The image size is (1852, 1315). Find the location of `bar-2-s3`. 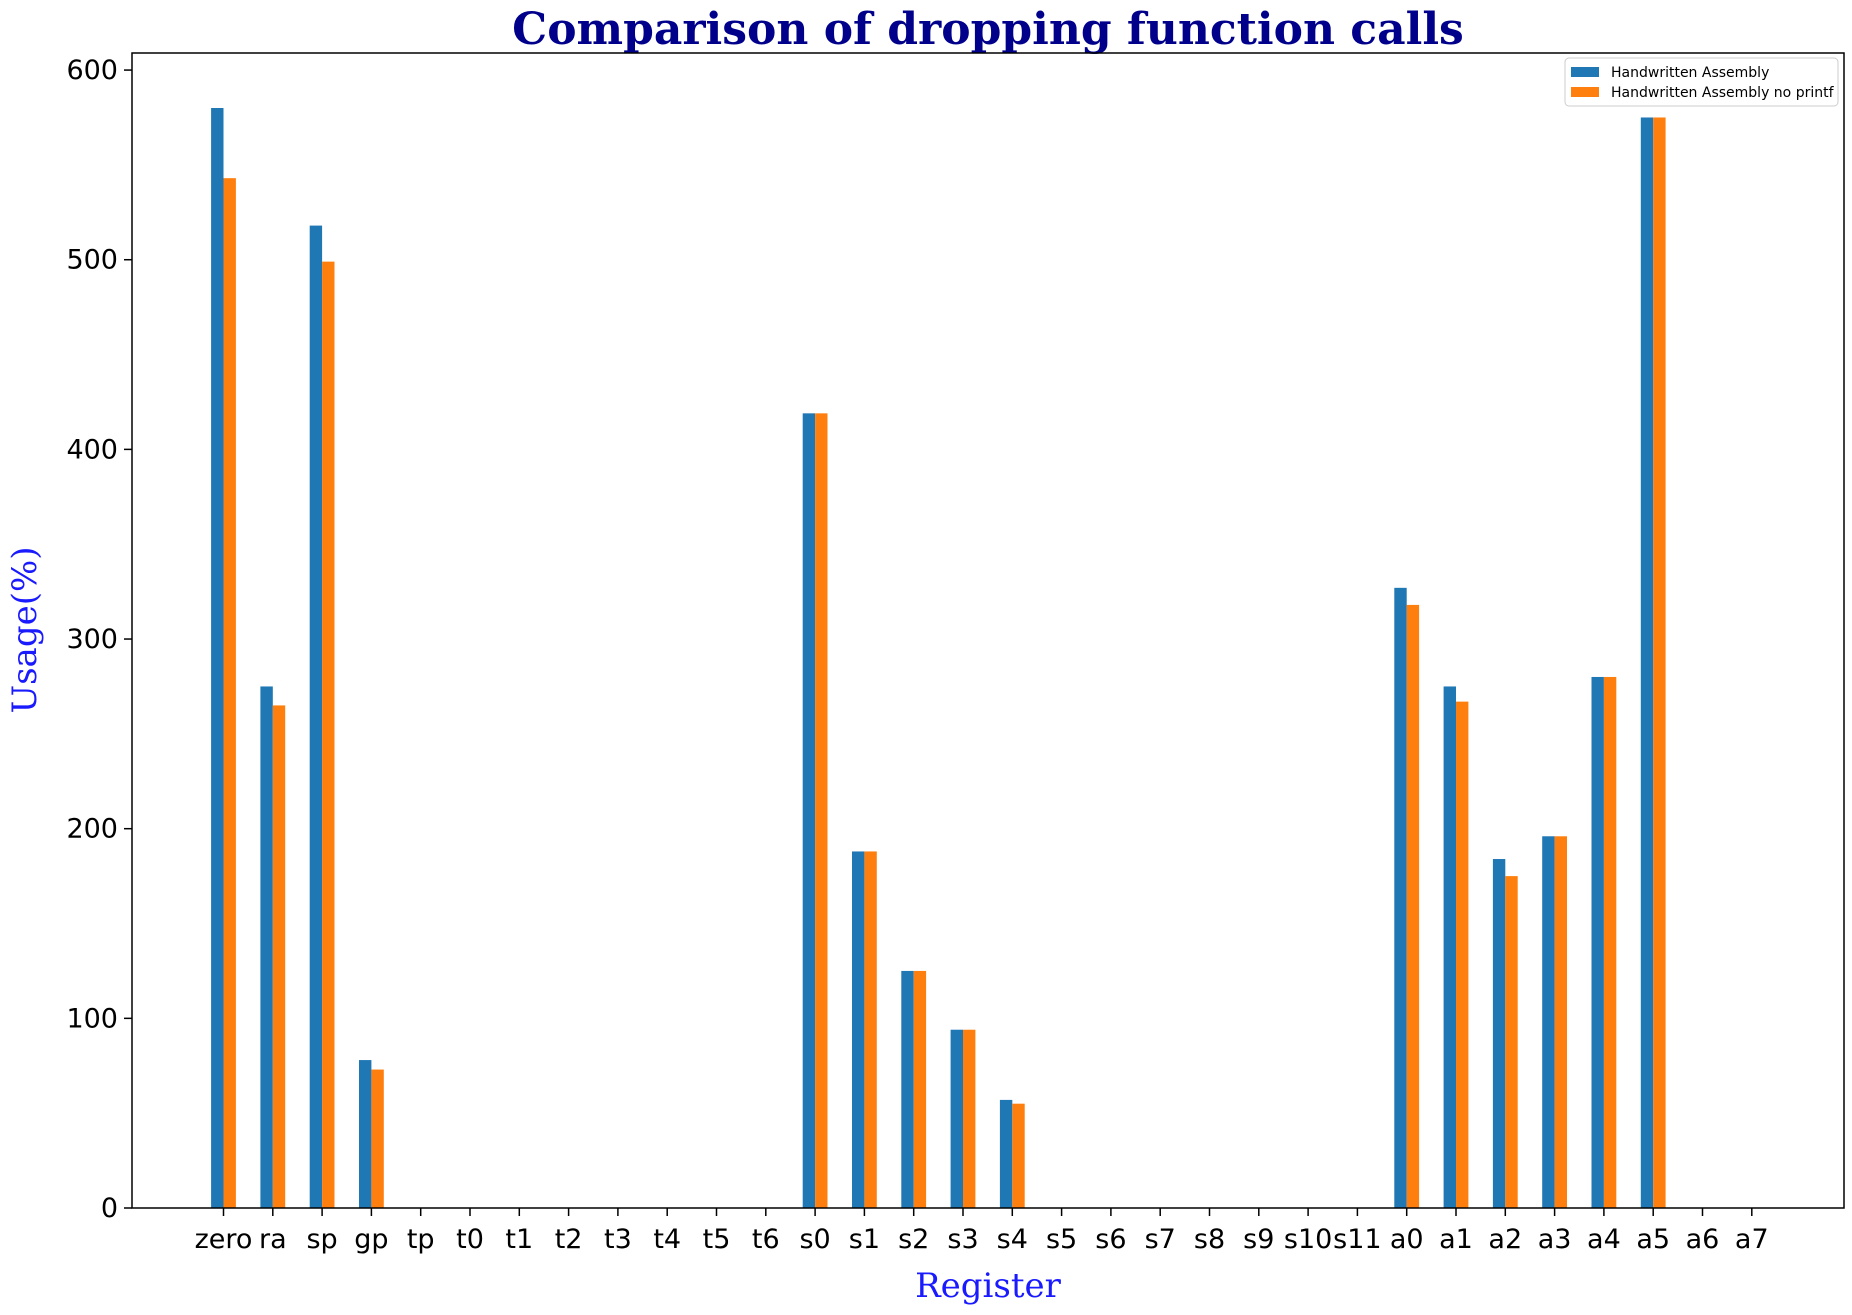

bar-2-s3 is located at coordinates (969, 1118).